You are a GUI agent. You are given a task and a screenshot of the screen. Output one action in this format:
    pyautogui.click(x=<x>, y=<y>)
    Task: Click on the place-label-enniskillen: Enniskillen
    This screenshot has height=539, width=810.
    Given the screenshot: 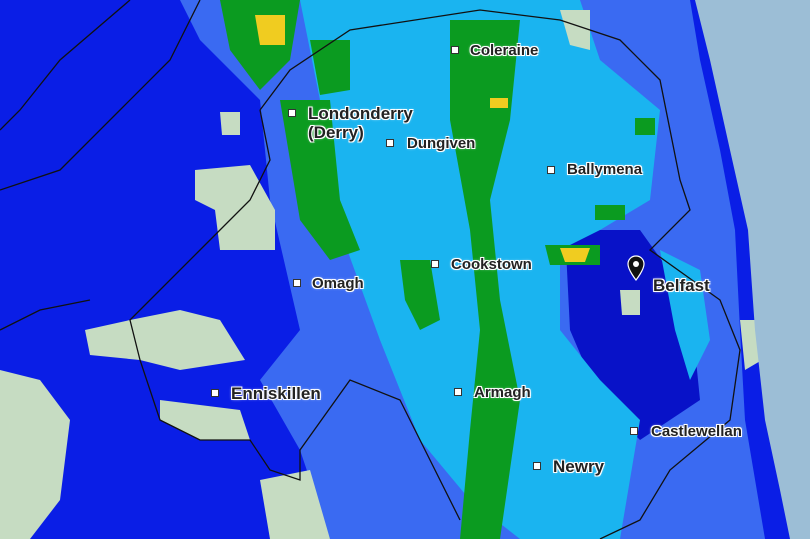 What is the action you would take?
    pyautogui.click(x=276, y=393)
    